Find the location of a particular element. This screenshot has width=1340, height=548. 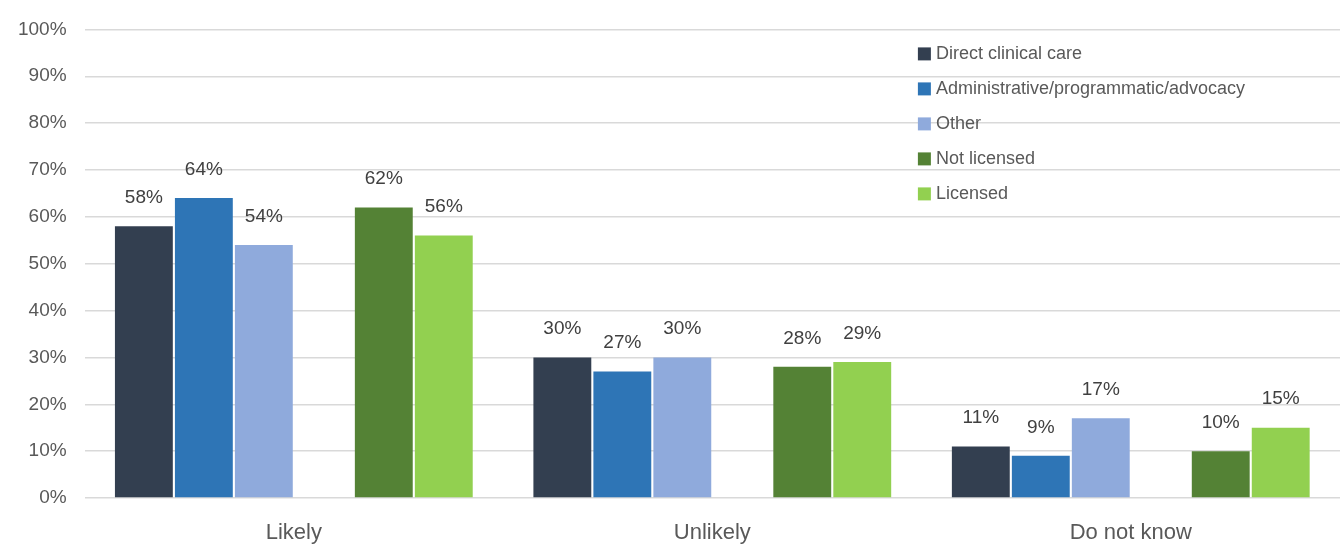

data-label: 29% is located at coordinates (862, 332).